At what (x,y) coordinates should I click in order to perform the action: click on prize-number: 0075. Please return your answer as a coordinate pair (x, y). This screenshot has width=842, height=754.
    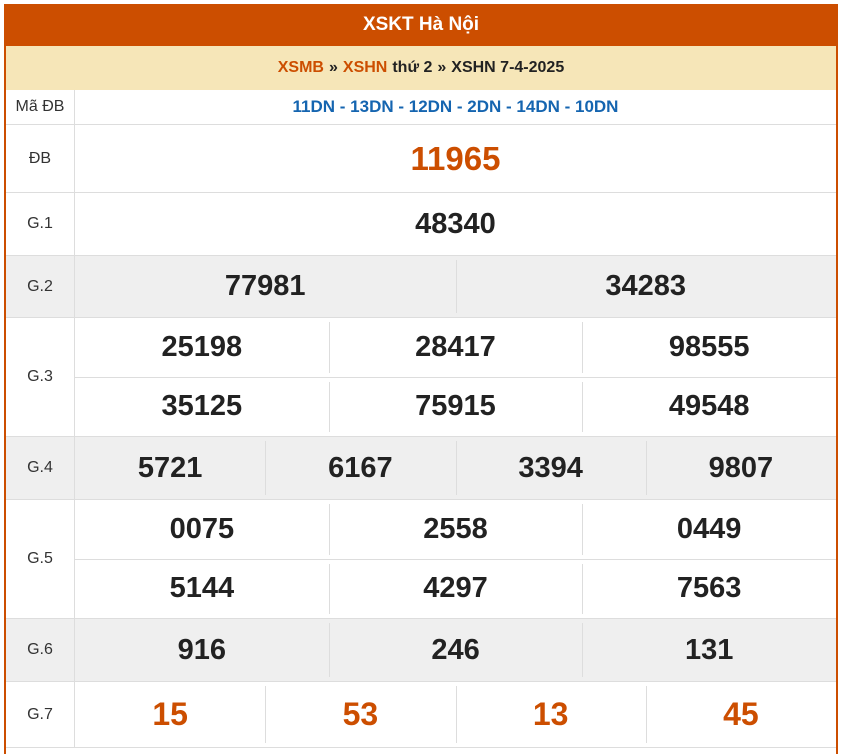
    Looking at the image, I should click on (202, 528).